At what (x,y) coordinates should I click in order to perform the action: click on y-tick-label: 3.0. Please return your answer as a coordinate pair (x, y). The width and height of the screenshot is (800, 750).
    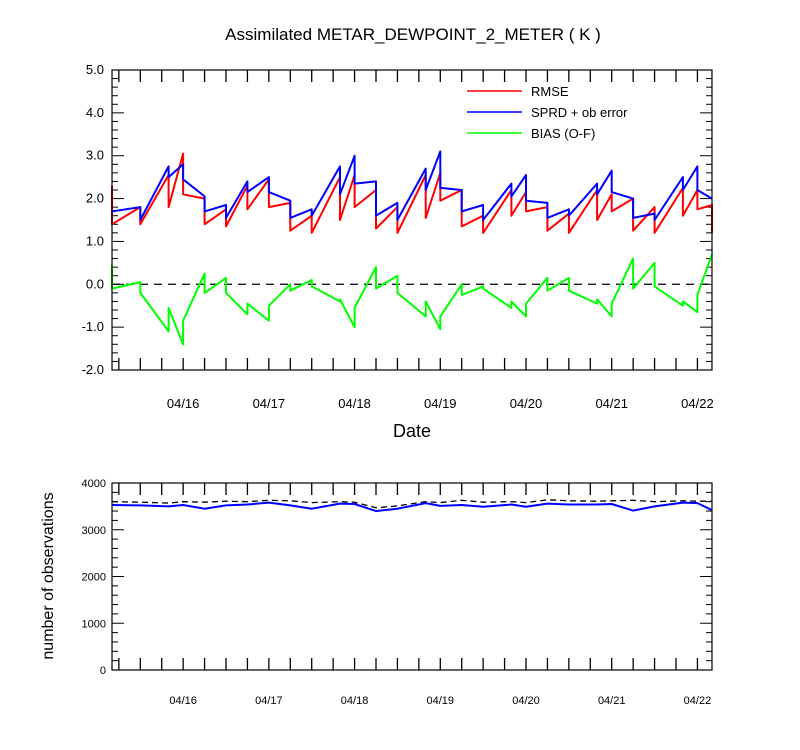
    Looking at the image, I should click on (95, 155).